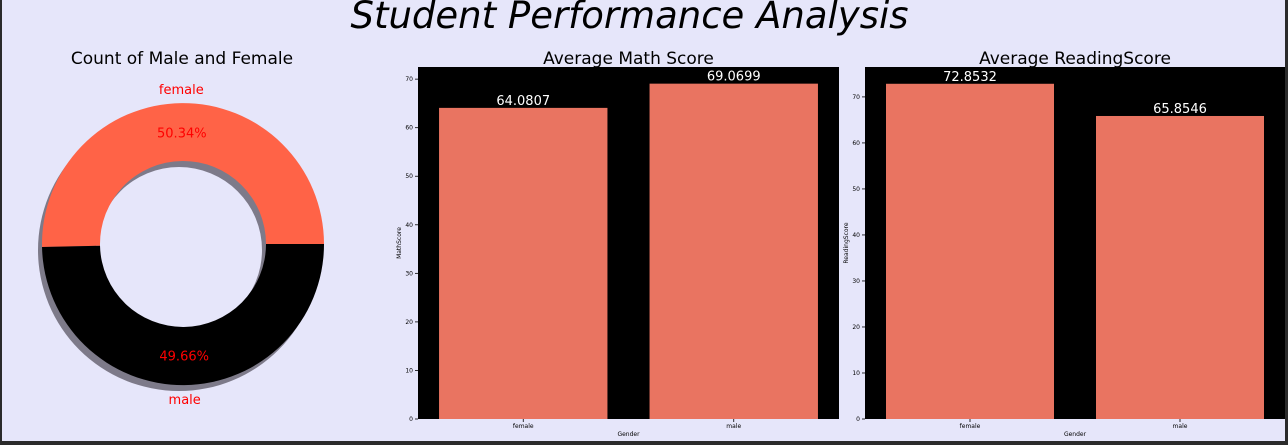 Image resolution: width=1288 pixels, height=445 pixels. I want to click on pie-chart-title: Count of Male and Female, so click(182, 59).